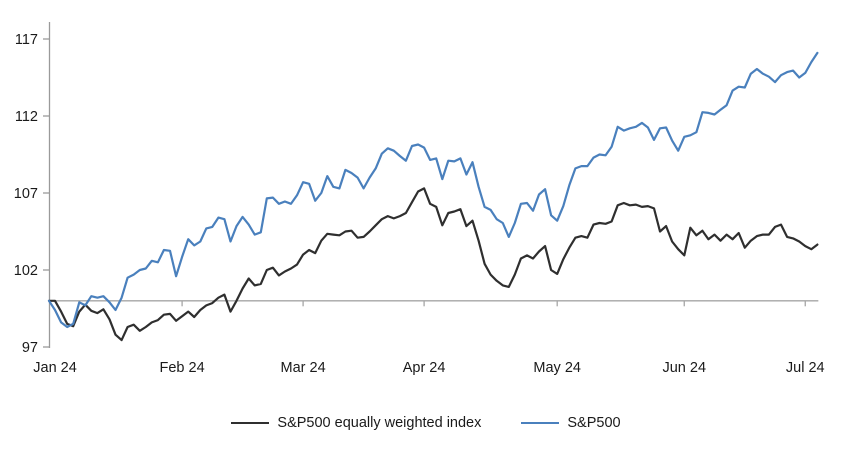 The width and height of the screenshot is (852, 453). I want to click on x-axis-label: Apr 24, so click(424, 368).